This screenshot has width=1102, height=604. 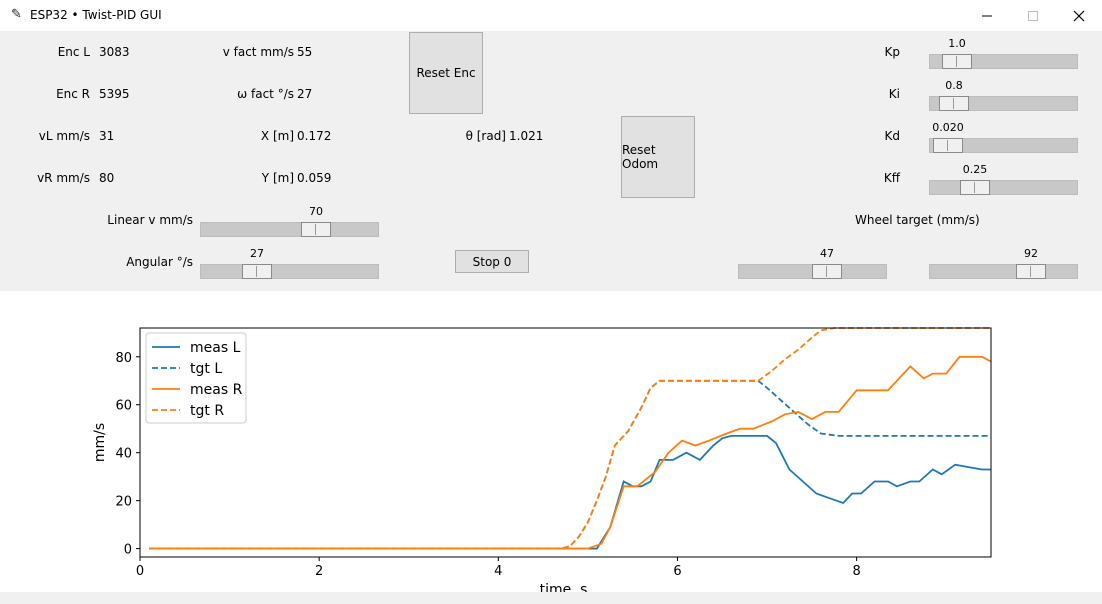 What do you see at coordinates (1003, 263) in the screenshot?
I see `wheel-target-right-slider: 92` at bounding box center [1003, 263].